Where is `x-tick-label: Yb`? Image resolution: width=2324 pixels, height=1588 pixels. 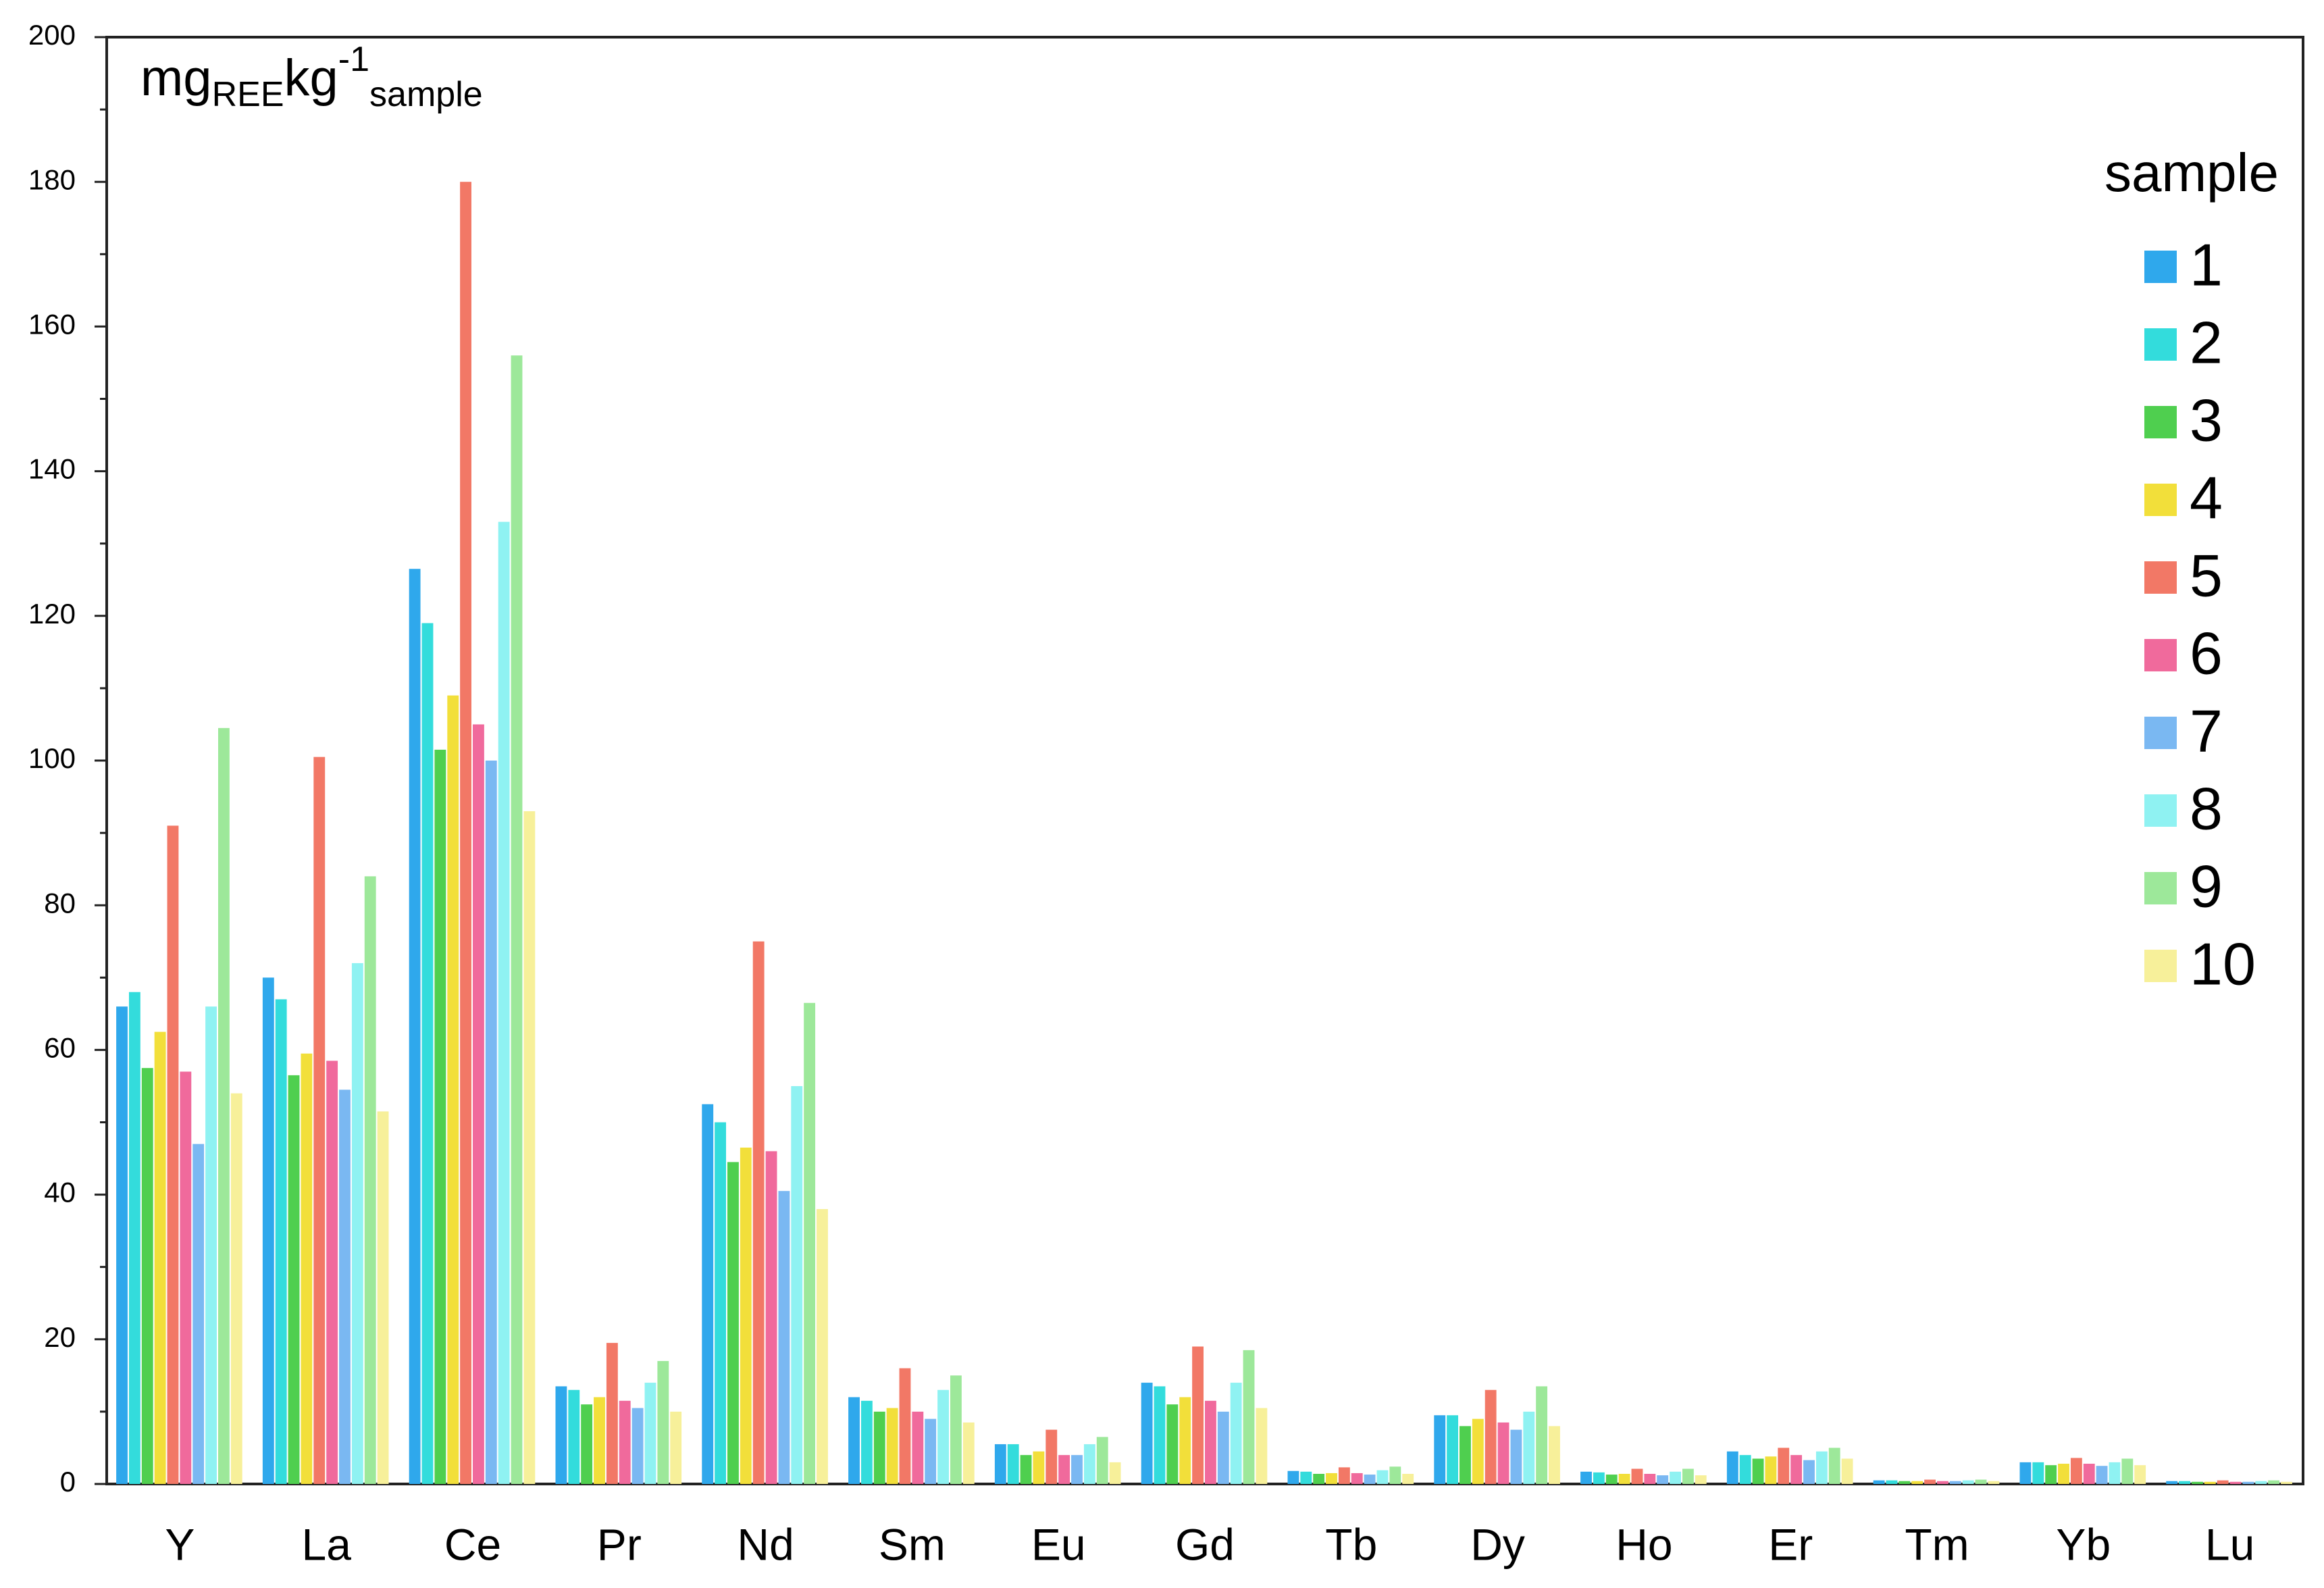
x-tick-label: Yb is located at coordinates (2083, 1544).